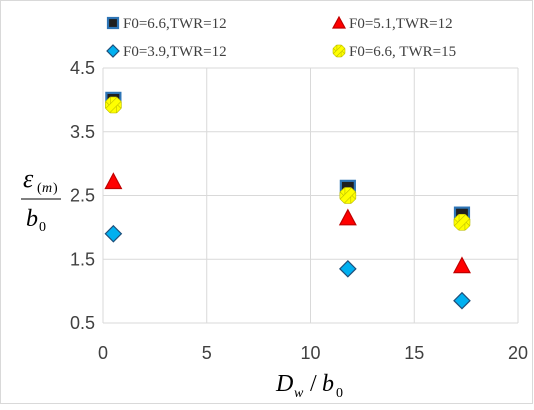 The image size is (534, 410). What do you see at coordinates (41, 199) in the screenshot?
I see `y-axis-label: ε ( m ) b 0` at bounding box center [41, 199].